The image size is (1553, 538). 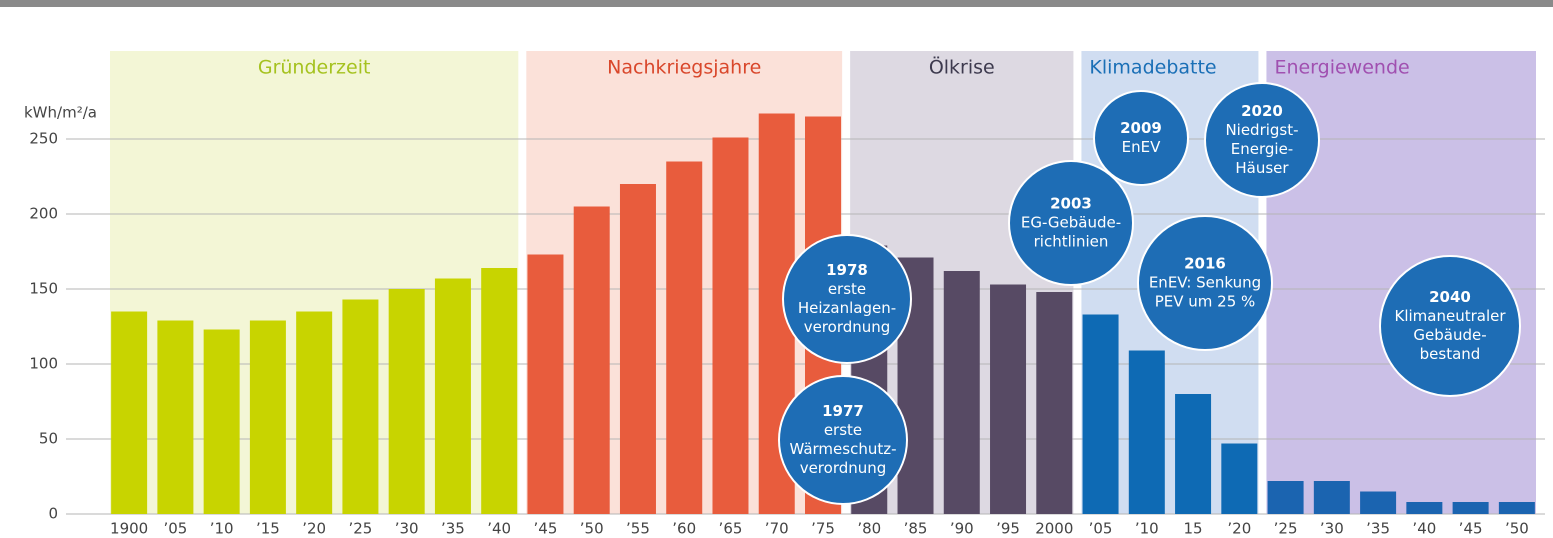 What do you see at coordinates (314, 68) in the screenshot?
I see `era-label: Gründerzeit` at bounding box center [314, 68].